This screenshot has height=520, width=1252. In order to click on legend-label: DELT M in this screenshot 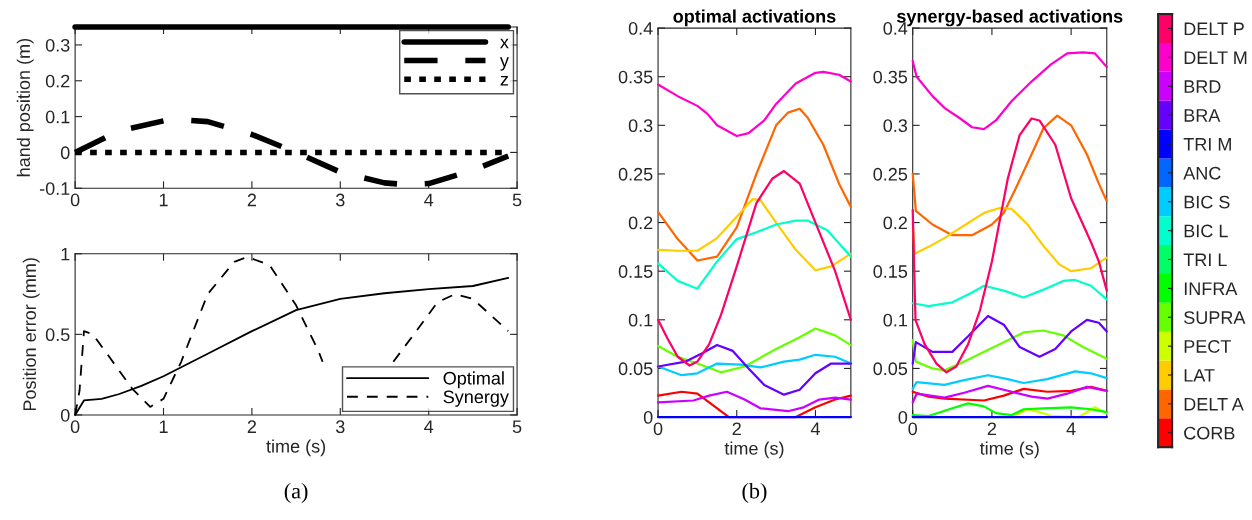, I will do `click(1215, 57)`.